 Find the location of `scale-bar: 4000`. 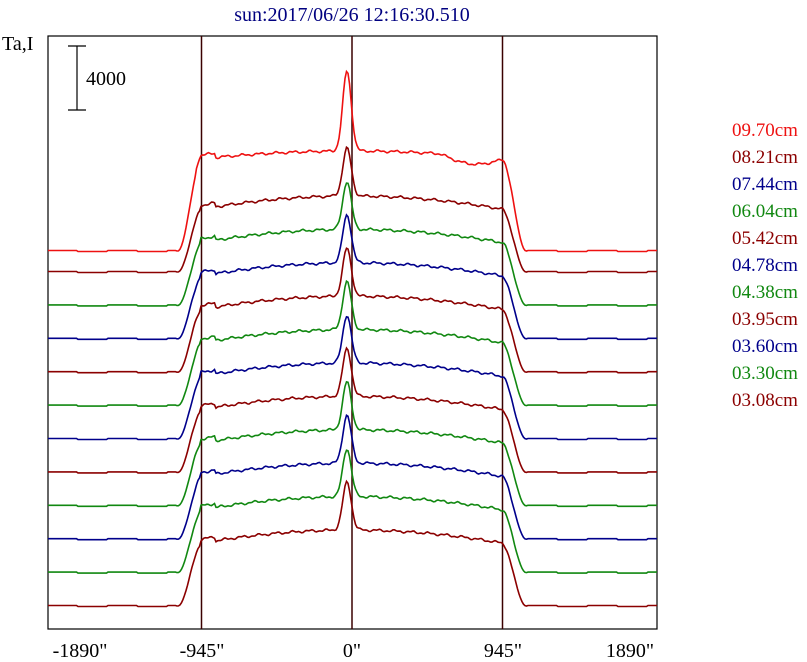

scale-bar: 4000 is located at coordinates (97, 78).